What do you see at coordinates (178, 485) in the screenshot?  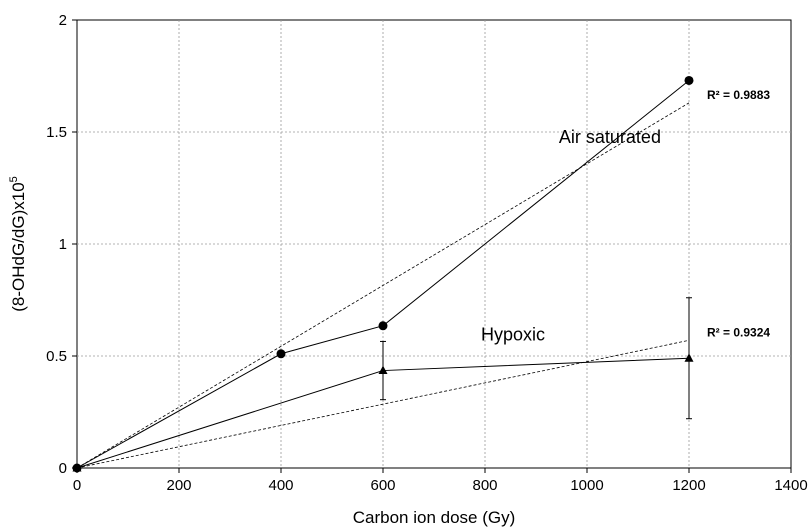 I see `x-tick-label: 200` at bounding box center [178, 485].